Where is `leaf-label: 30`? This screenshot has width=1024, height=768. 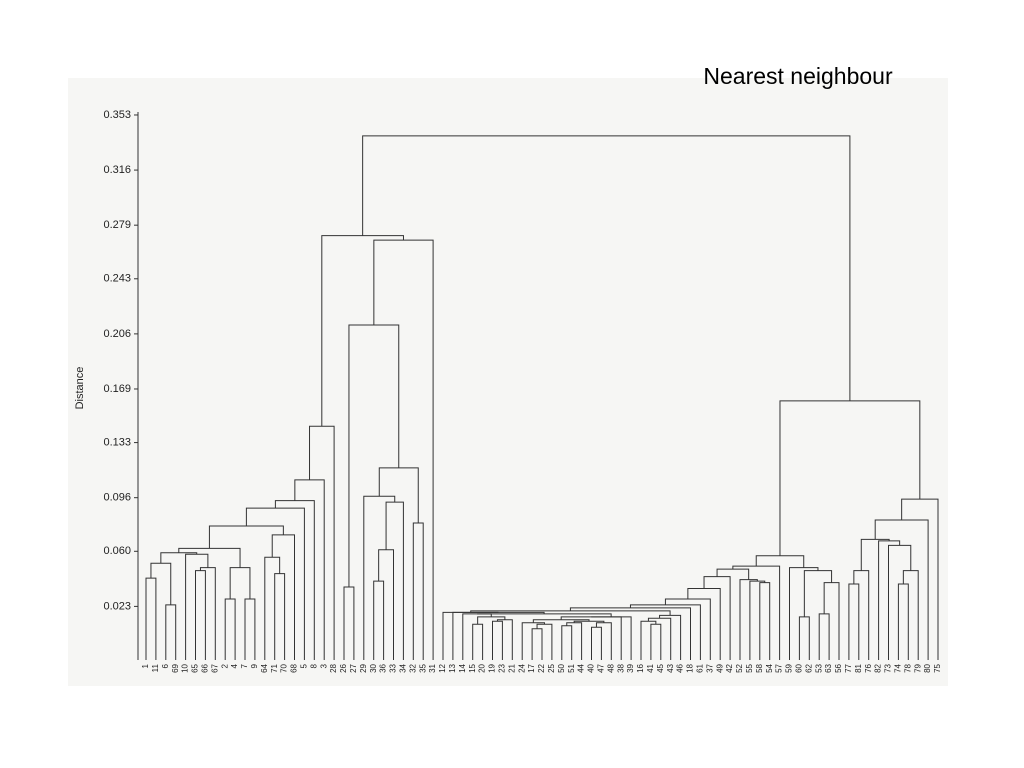 leaf-label: 30 is located at coordinates (373, 667).